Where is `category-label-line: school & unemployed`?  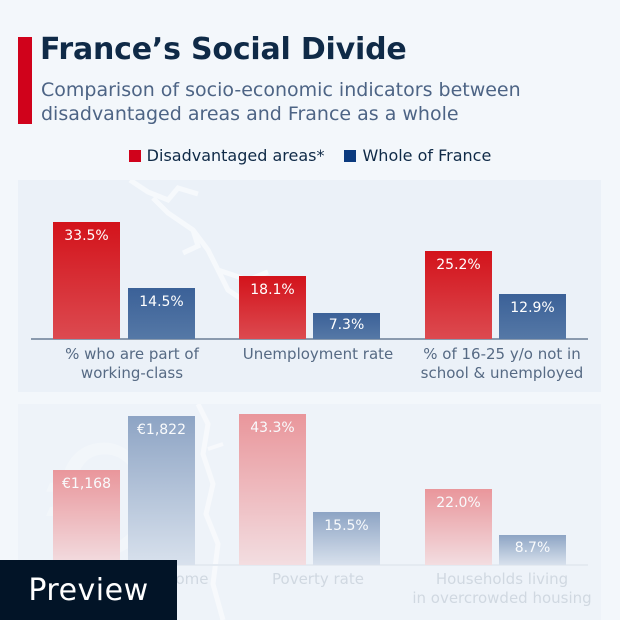
category-label-line: school & unemployed is located at coordinates (502, 373).